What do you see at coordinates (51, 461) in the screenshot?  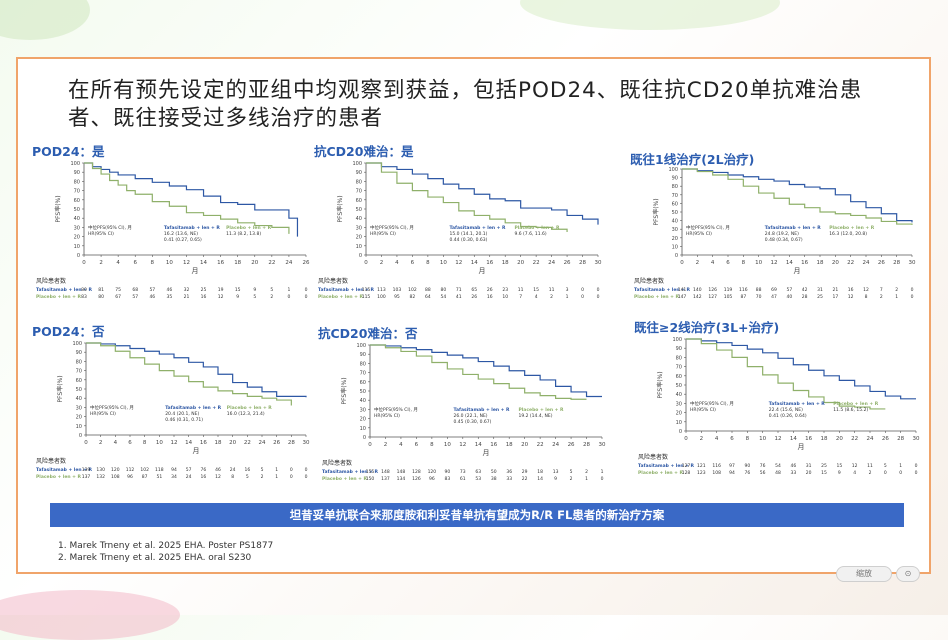 I see `risk-table-title: 风险患者数` at bounding box center [51, 461].